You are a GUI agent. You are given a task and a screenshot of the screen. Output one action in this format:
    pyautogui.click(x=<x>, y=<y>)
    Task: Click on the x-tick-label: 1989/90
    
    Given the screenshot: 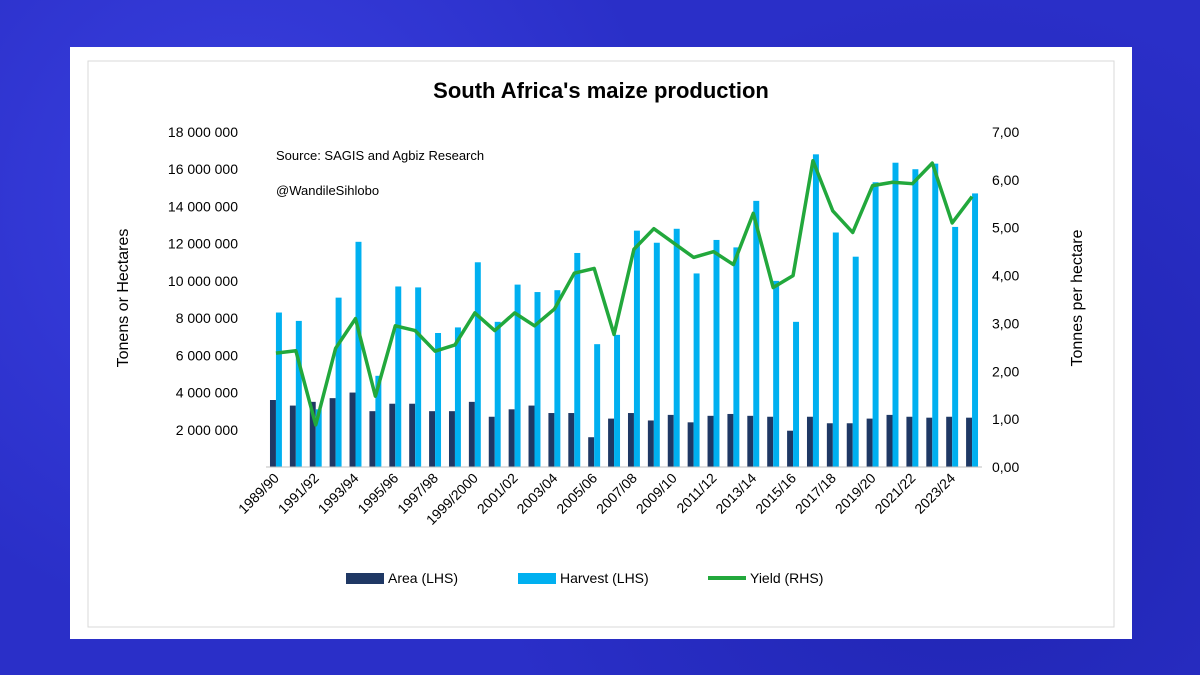 What is the action you would take?
    pyautogui.click(x=258, y=493)
    